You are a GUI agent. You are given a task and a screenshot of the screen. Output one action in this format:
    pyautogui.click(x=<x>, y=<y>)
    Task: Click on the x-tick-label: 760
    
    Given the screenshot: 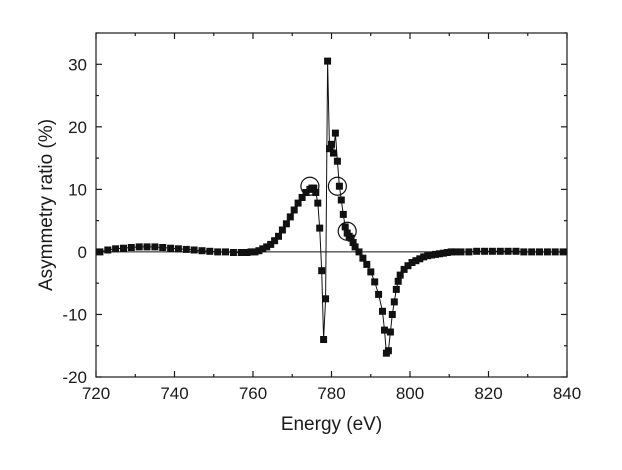 What is the action you would take?
    pyautogui.click(x=253, y=393)
    